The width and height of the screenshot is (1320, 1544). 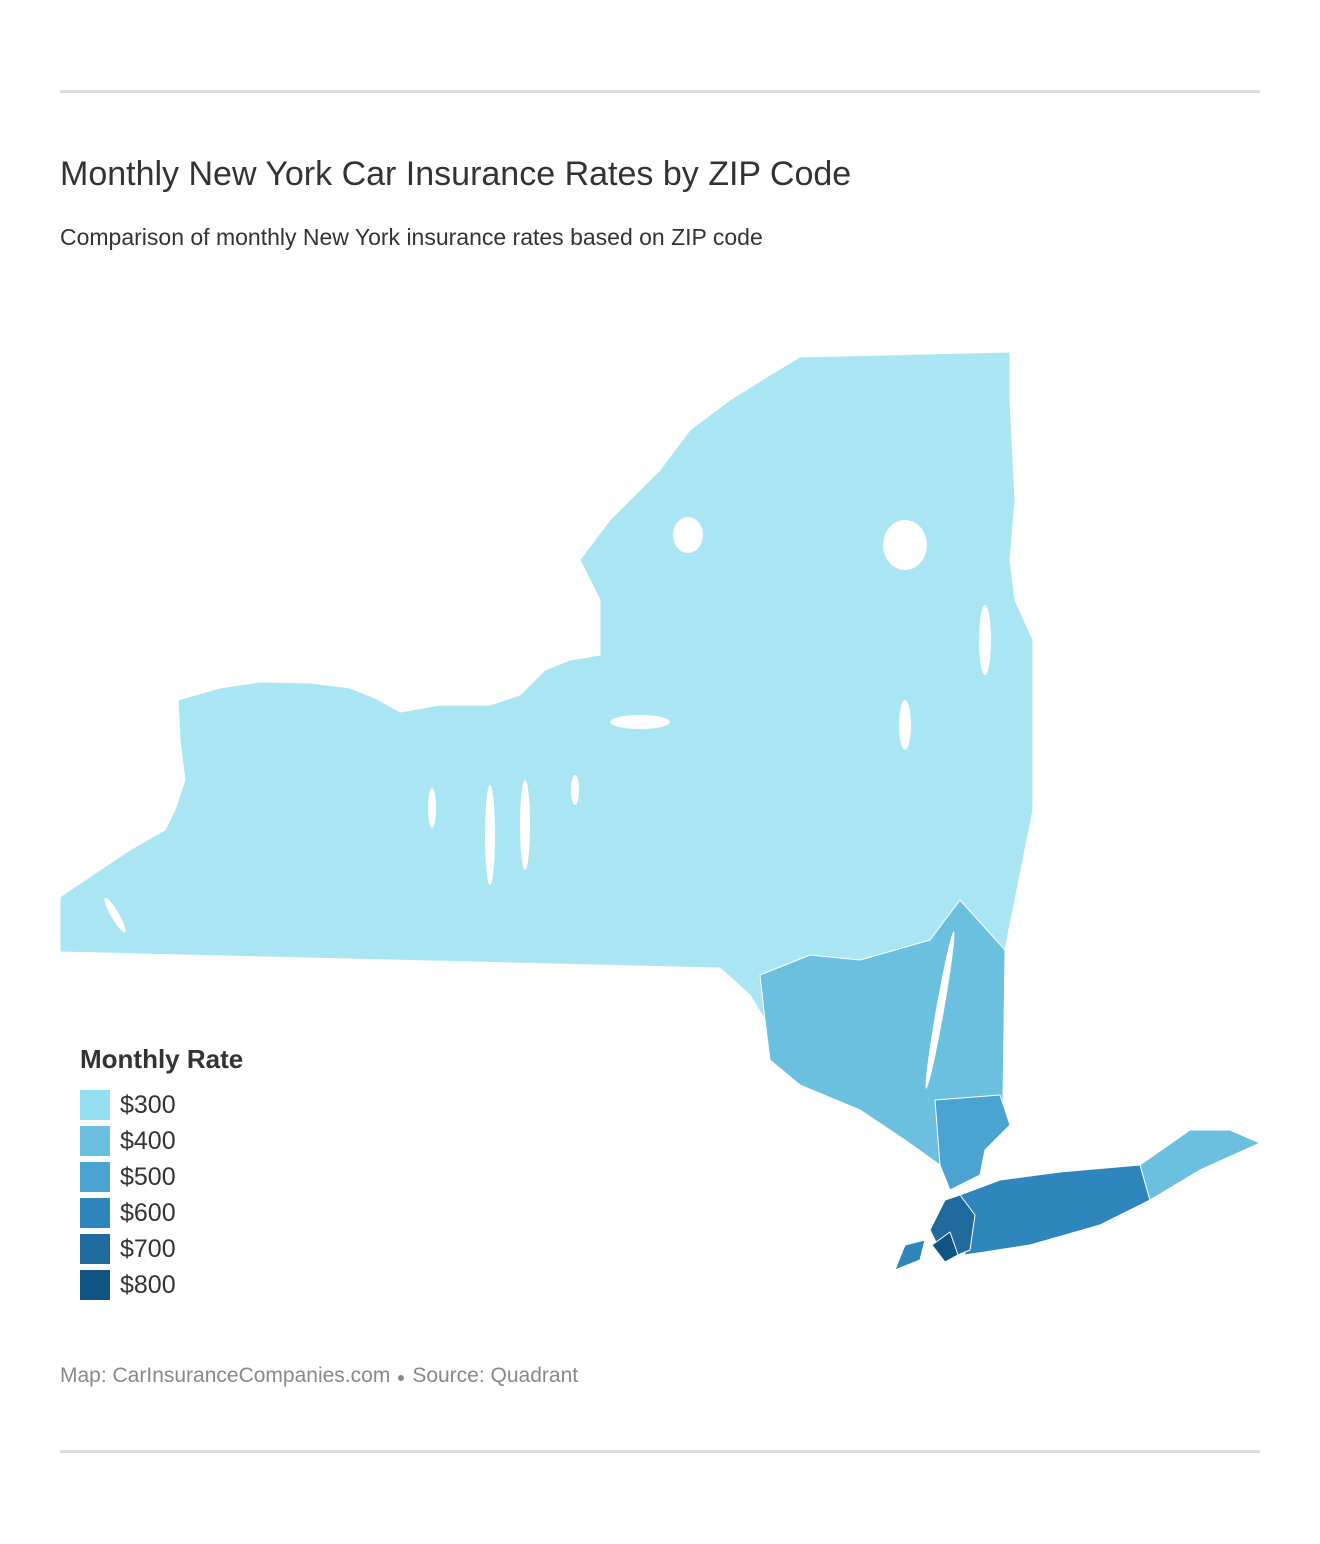 What do you see at coordinates (148, 1140) in the screenshot?
I see `legend-label: $400` at bounding box center [148, 1140].